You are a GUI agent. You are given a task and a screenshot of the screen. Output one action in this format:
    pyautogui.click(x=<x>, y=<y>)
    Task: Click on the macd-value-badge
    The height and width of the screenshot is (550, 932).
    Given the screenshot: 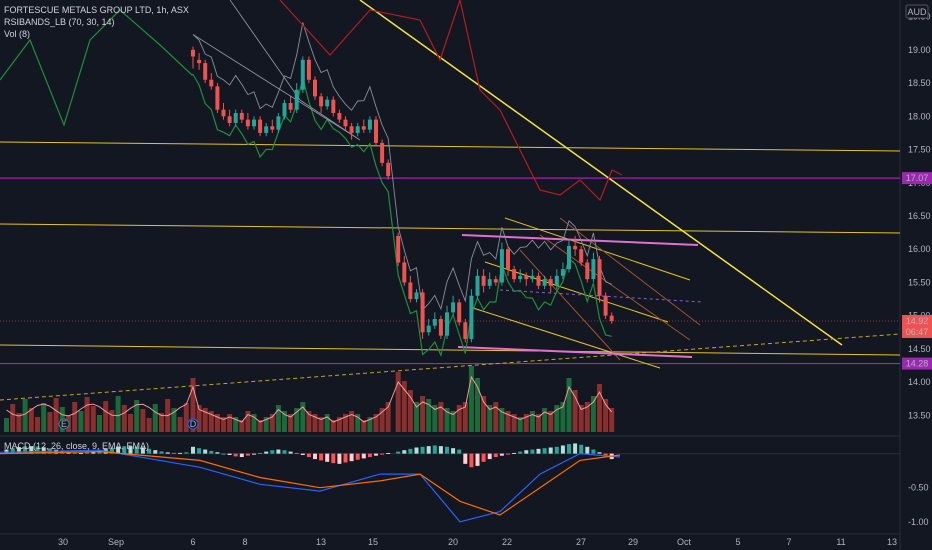 What is the action you would take?
    pyautogui.click(x=917, y=453)
    